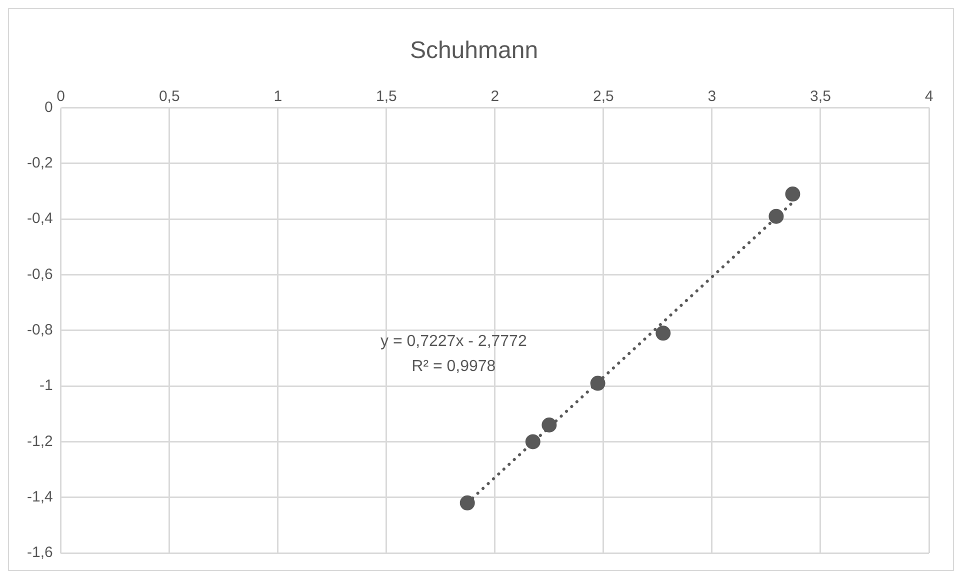  What do you see at coordinates (474, 50) in the screenshot?
I see `chart-title: Schuhmann` at bounding box center [474, 50].